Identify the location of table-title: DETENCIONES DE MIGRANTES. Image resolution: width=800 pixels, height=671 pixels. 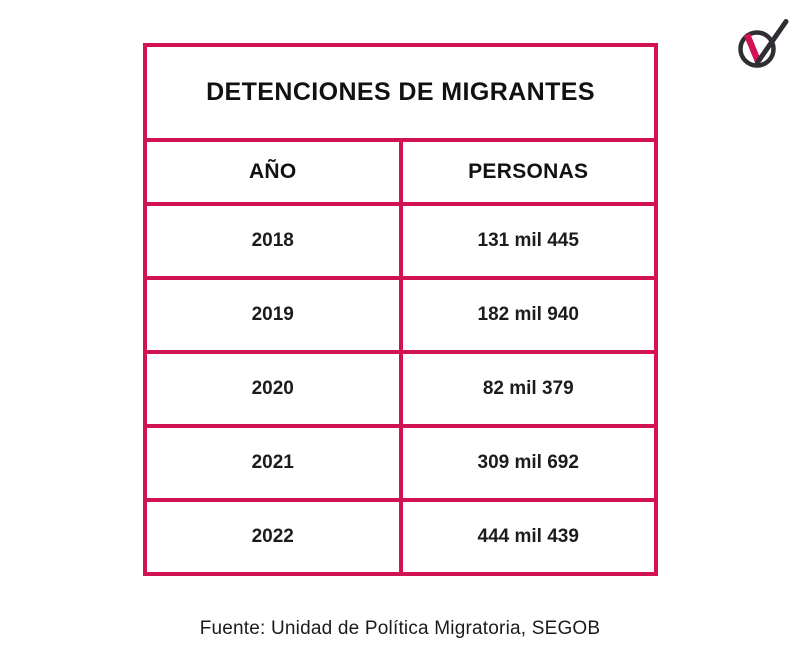
(400, 92).